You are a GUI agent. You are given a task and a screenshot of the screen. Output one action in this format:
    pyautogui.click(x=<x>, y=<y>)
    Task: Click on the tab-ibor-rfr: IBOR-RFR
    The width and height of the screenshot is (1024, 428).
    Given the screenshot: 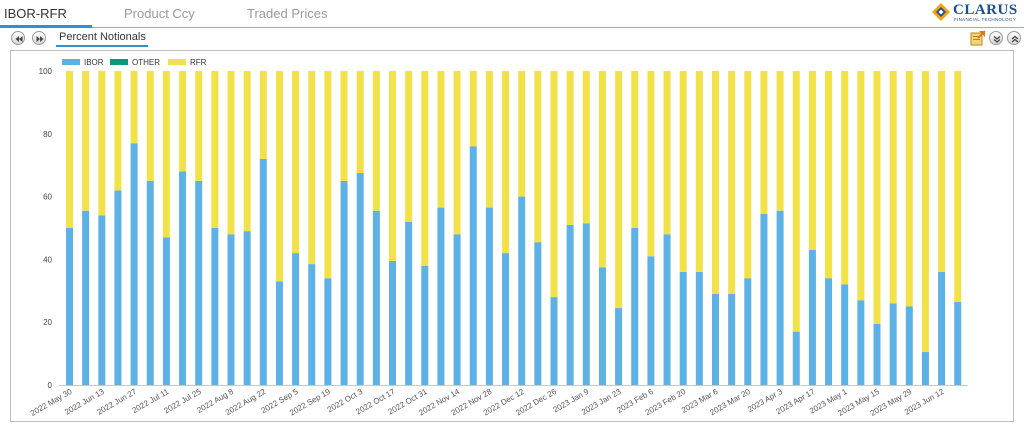 What is the action you would take?
    pyautogui.click(x=35, y=13)
    